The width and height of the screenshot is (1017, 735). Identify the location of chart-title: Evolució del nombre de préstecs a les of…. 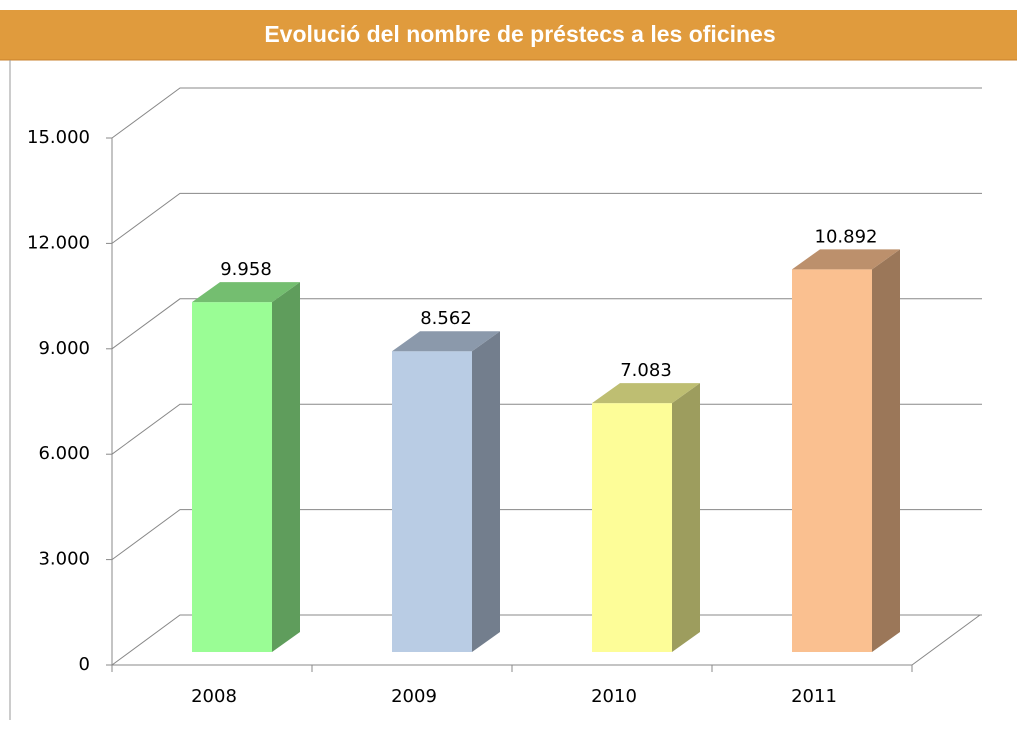
(519, 34).